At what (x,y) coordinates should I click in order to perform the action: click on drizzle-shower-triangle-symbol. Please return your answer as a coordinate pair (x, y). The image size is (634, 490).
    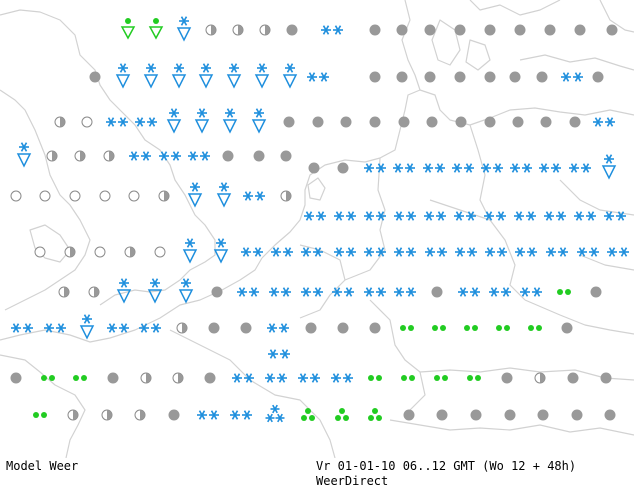
    Looking at the image, I should click on (156, 29).